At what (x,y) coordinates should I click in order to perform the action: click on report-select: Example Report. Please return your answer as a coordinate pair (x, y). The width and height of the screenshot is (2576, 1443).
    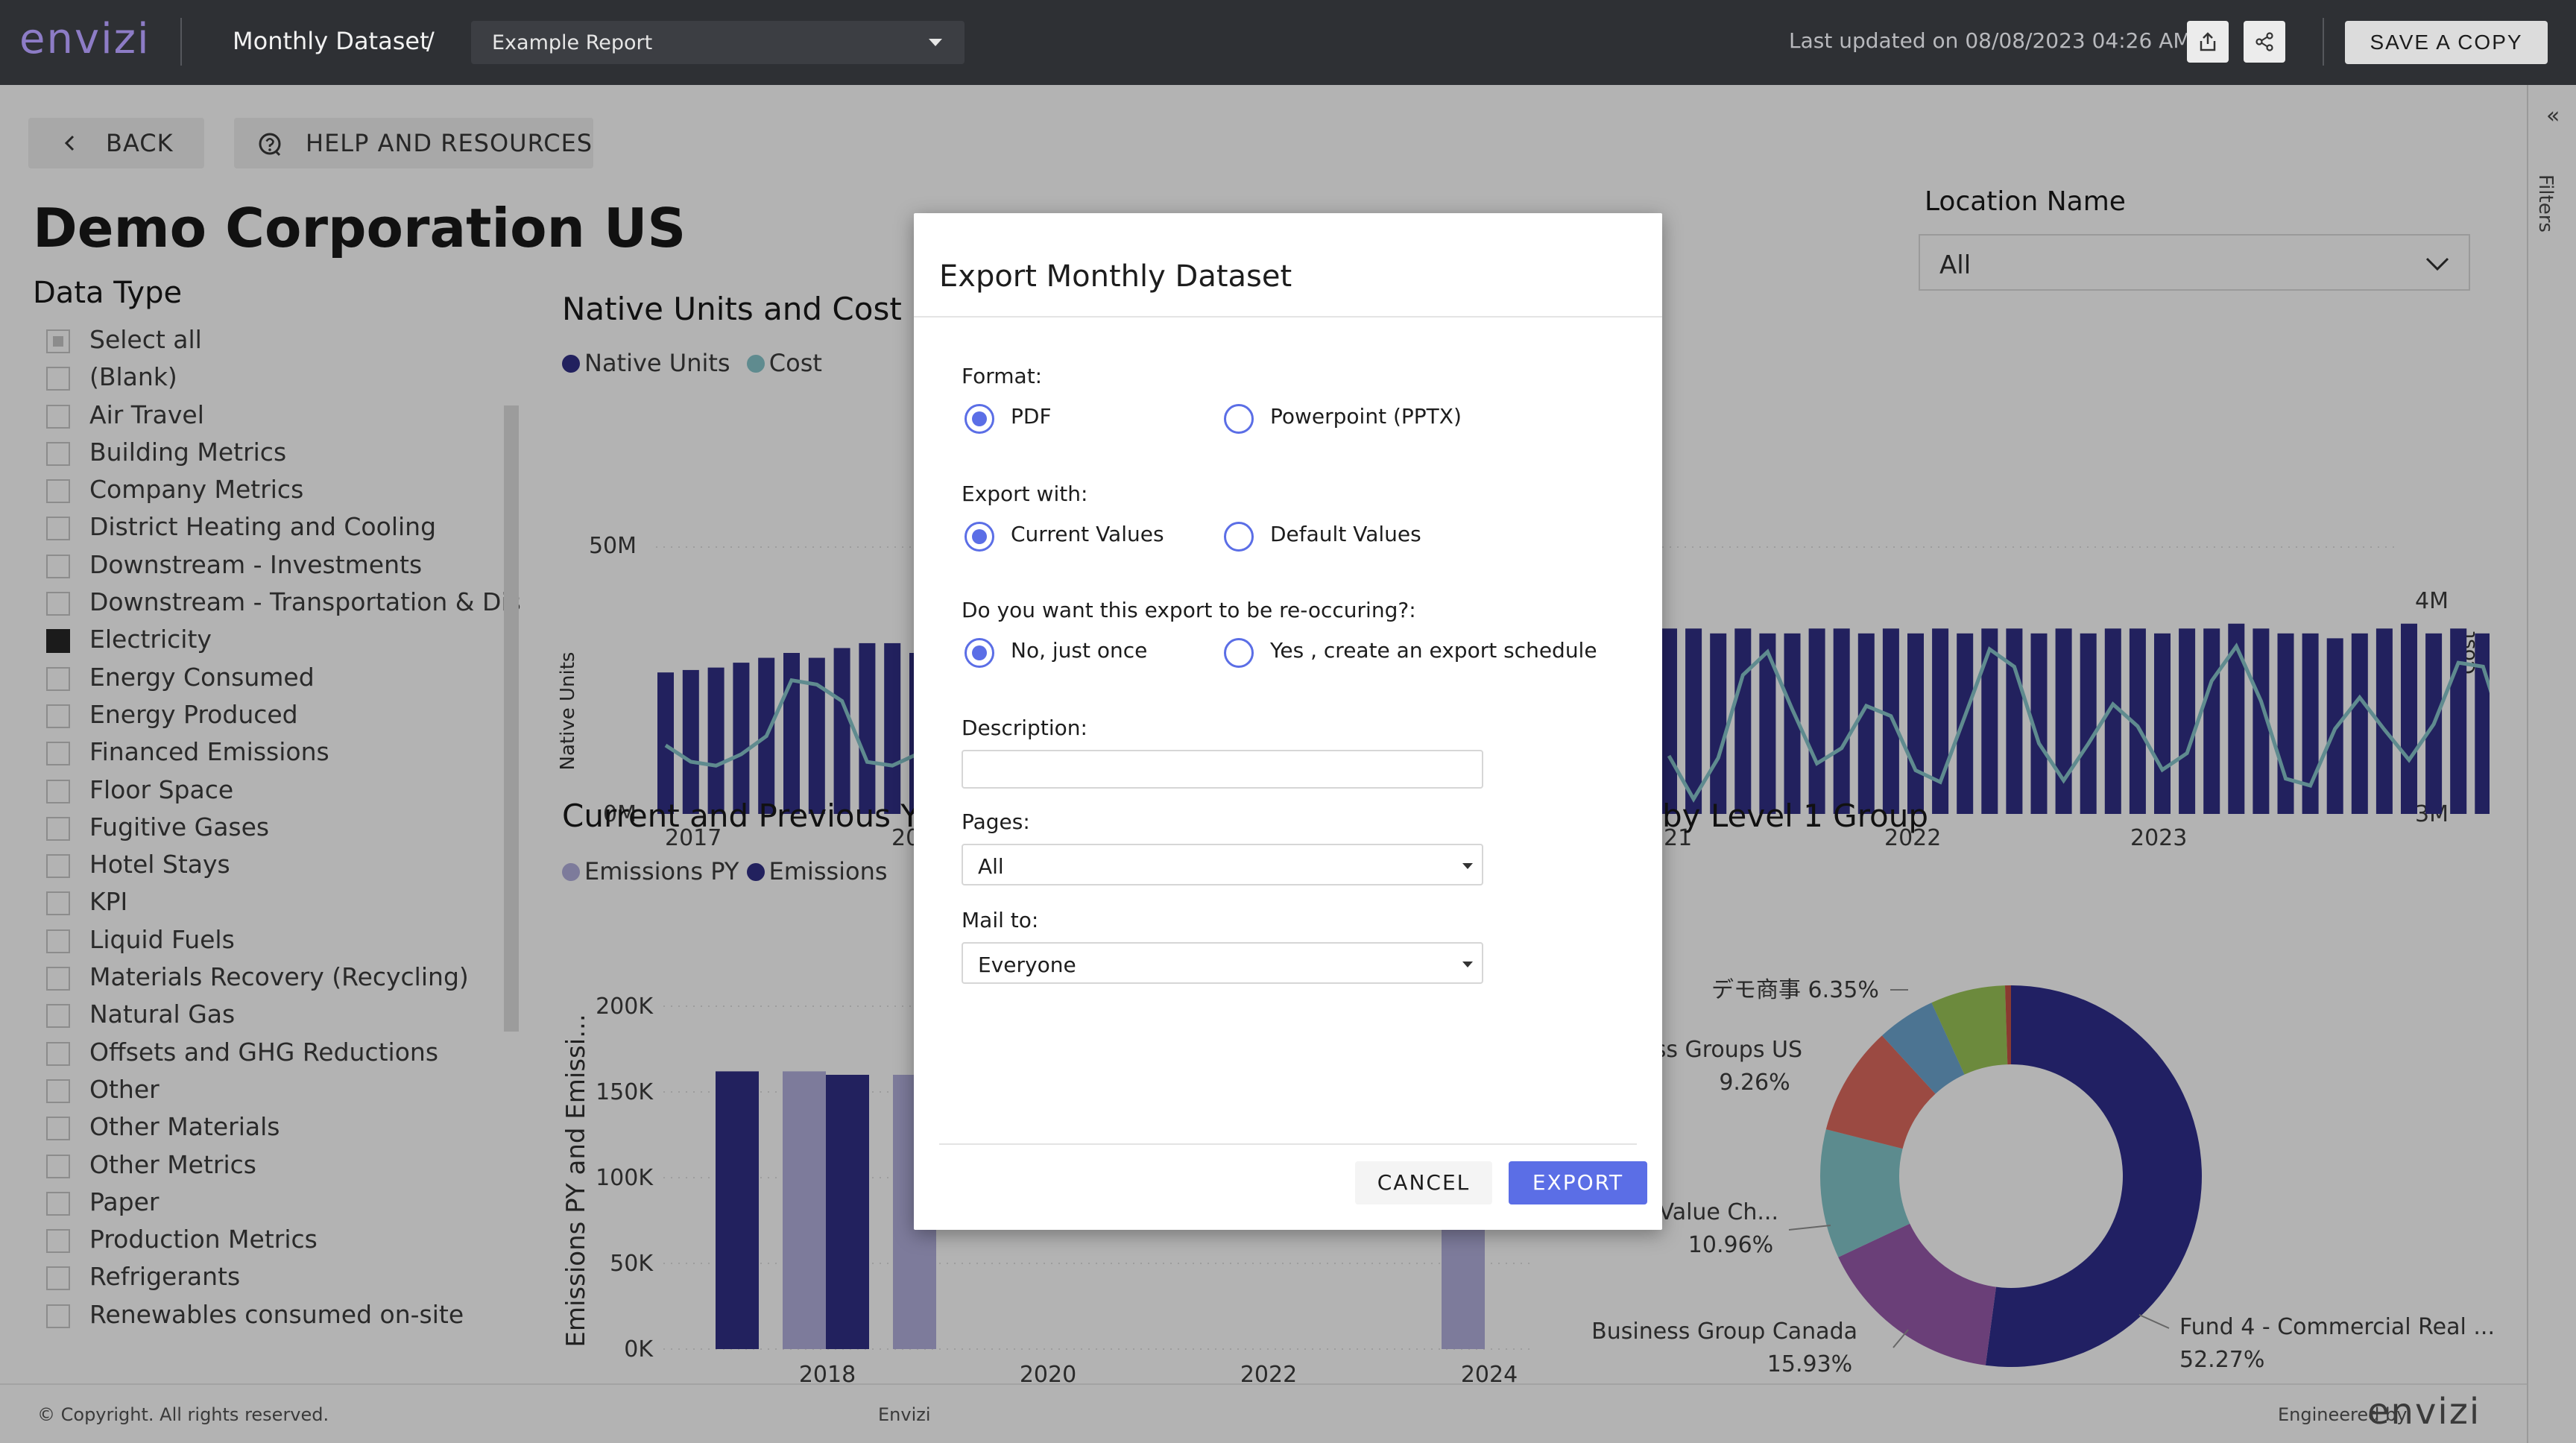
    Looking at the image, I should click on (718, 42).